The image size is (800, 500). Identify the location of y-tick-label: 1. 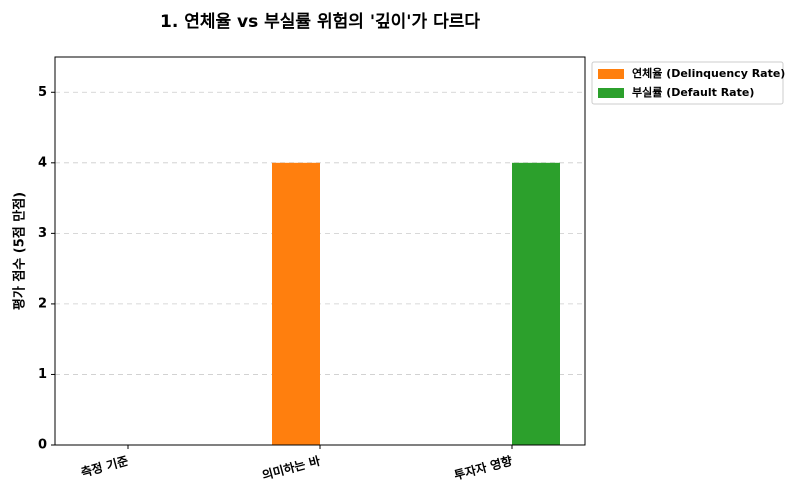
(42, 374).